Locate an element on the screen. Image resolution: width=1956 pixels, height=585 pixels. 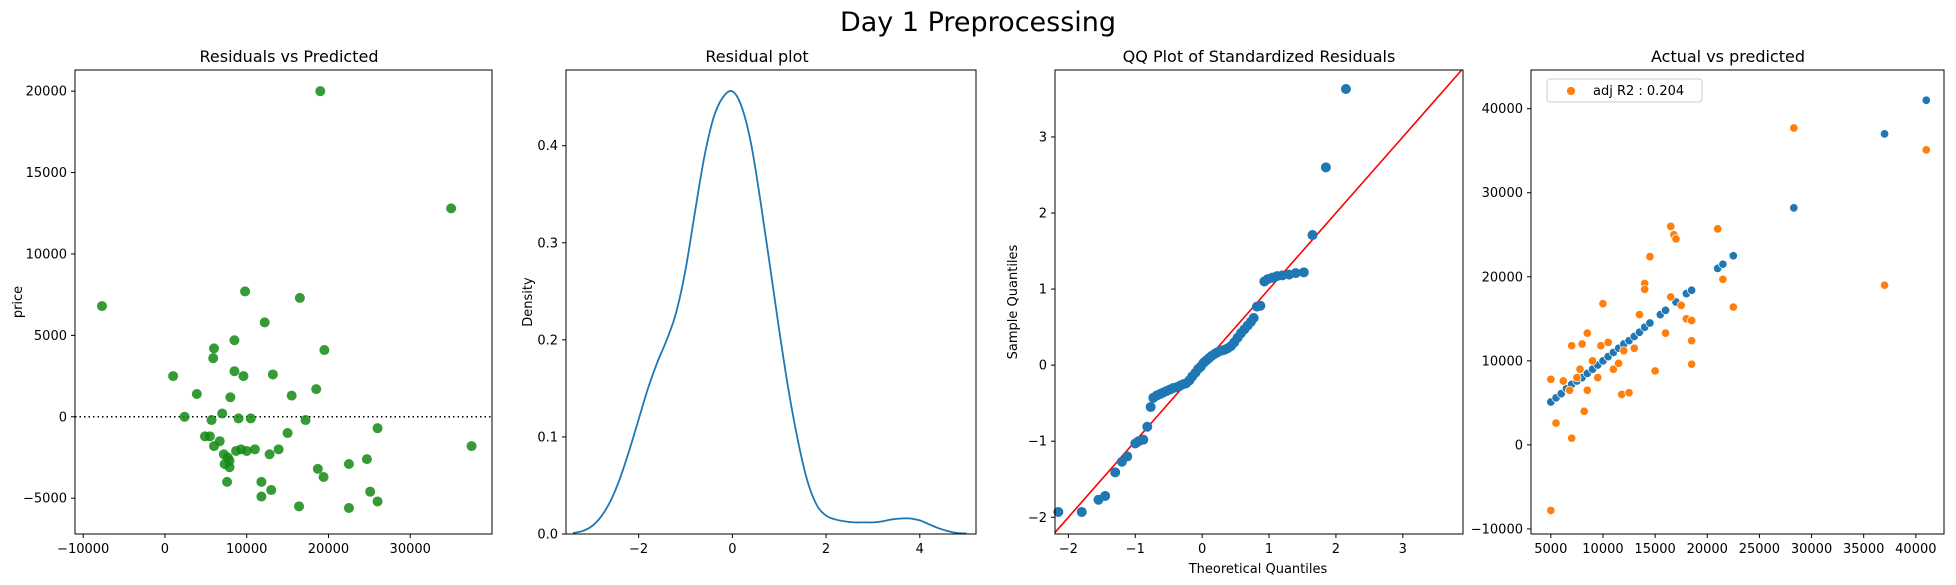
y-tick-label: 0.4 is located at coordinates (547, 146).